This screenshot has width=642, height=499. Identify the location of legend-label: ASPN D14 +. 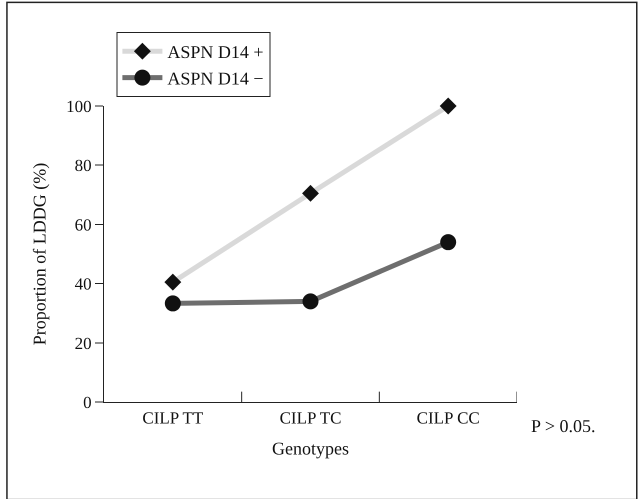
(215, 52).